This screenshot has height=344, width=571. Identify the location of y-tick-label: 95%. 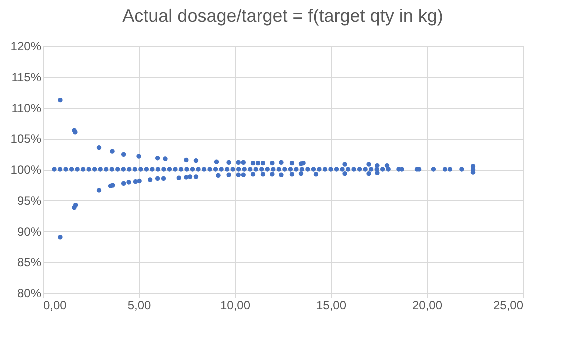
(29, 201).